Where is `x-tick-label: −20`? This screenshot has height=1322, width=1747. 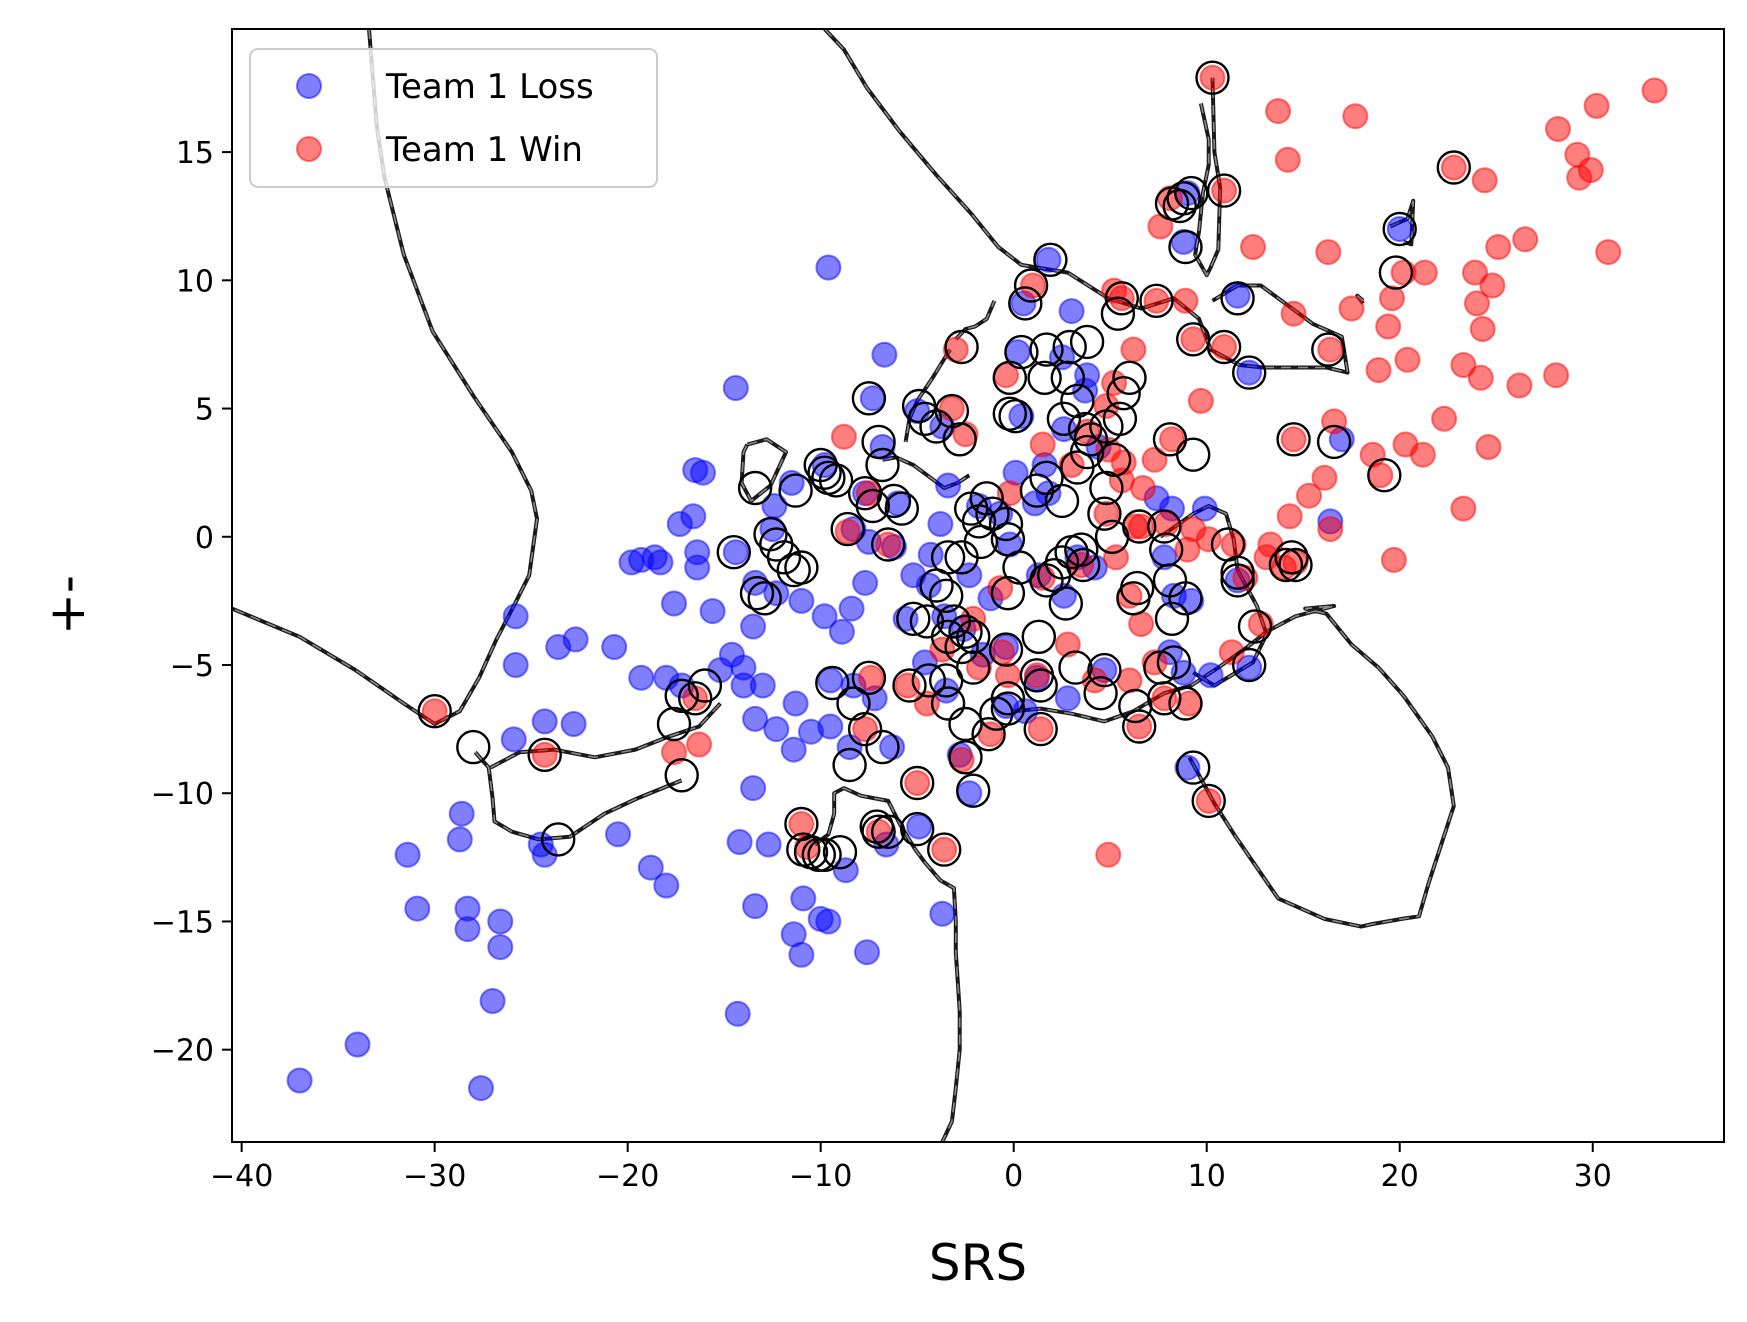
x-tick-label: −20 is located at coordinates (627, 1176).